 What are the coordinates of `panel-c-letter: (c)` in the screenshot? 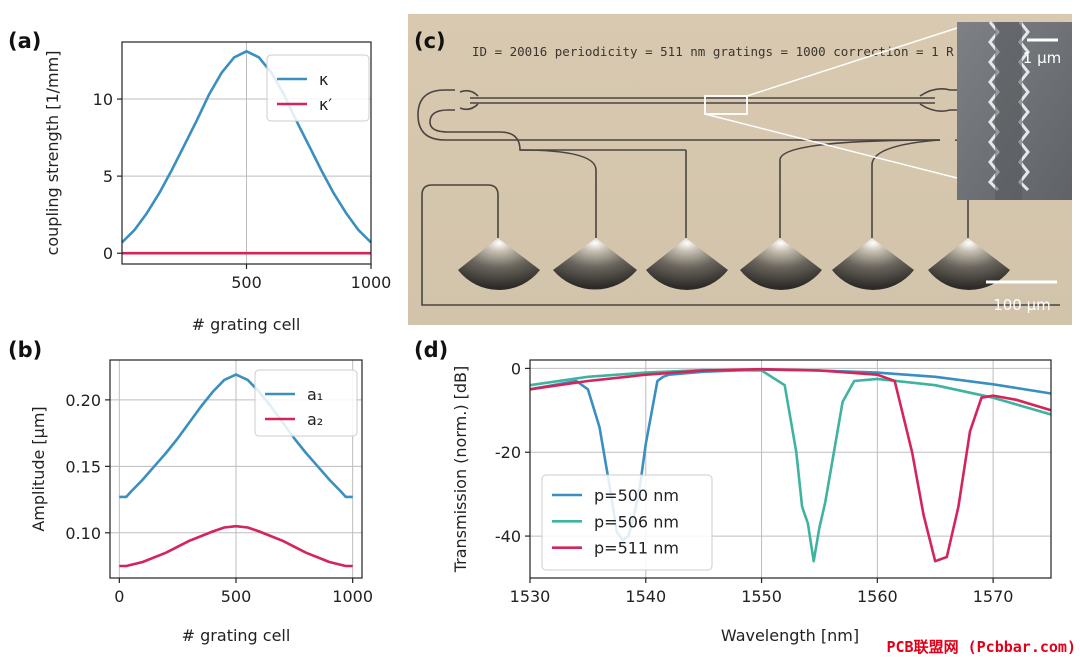 It's located at (430, 41).